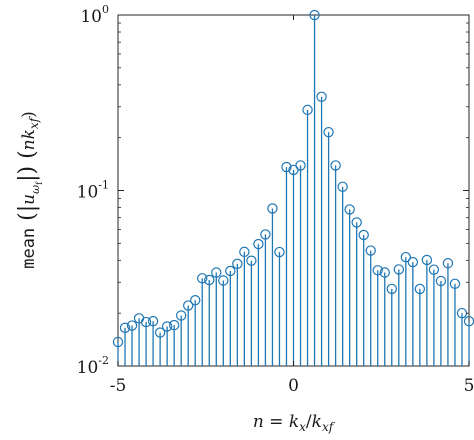 The image size is (474, 440). What do you see at coordinates (93, 191) in the screenshot?
I see `y-tick-label: 10⁻¹` at bounding box center [93, 191].